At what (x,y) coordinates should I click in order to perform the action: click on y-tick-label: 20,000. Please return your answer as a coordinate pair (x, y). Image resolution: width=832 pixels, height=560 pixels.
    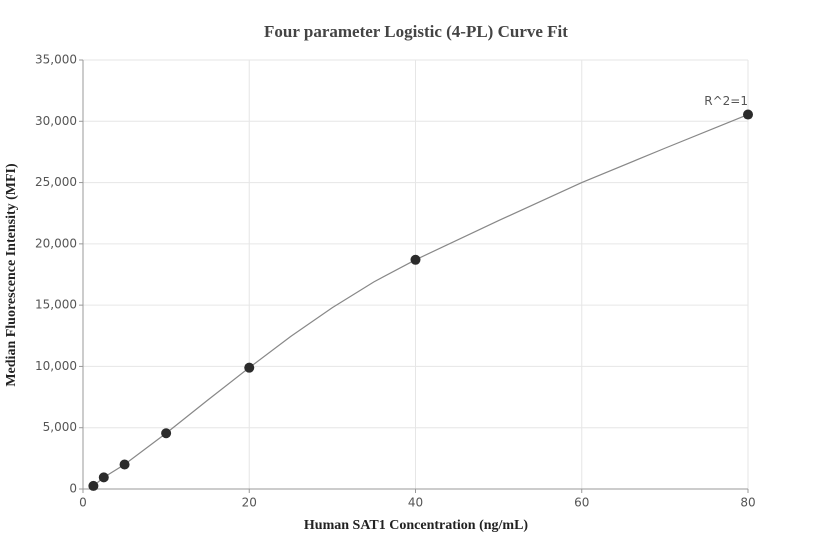
    Looking at the image, I should click on (56, 243).